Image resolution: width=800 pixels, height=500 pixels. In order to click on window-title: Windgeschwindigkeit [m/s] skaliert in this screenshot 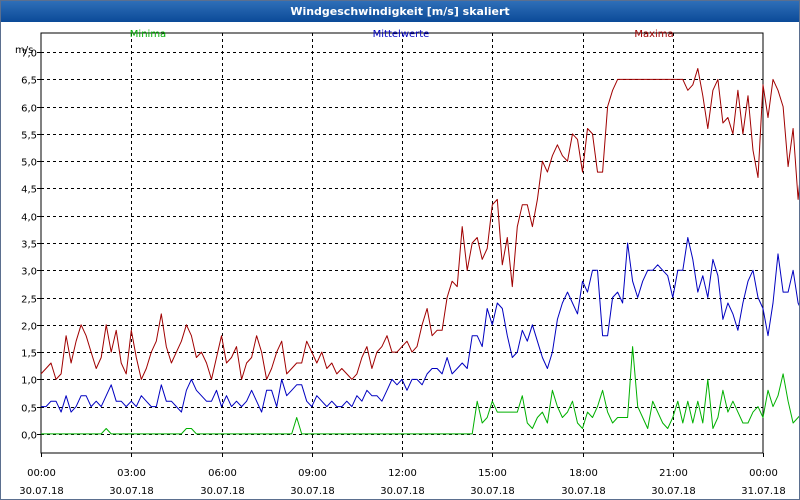, I will do `click(400, 11)`.